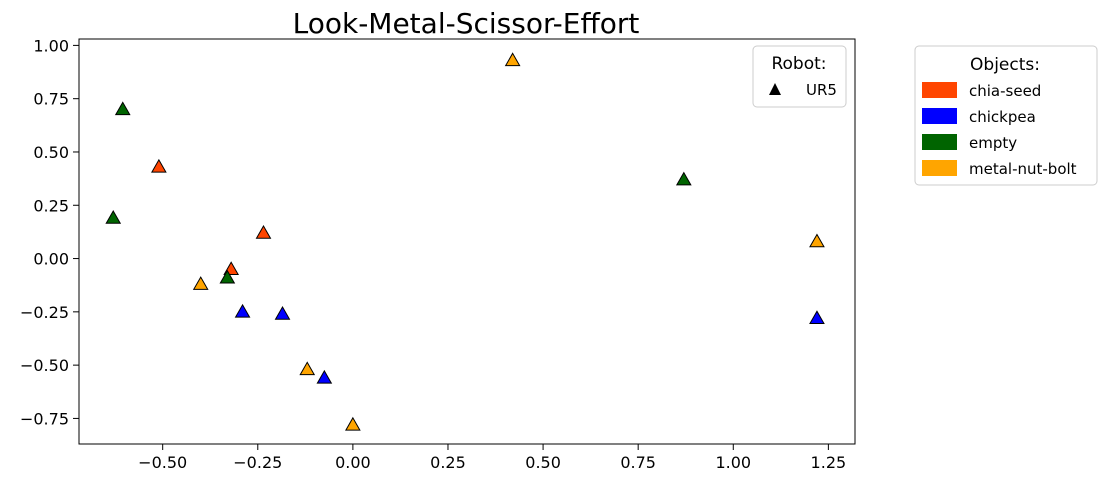  I want to click on legend-swatch-chia-seed, so click(939, 90).